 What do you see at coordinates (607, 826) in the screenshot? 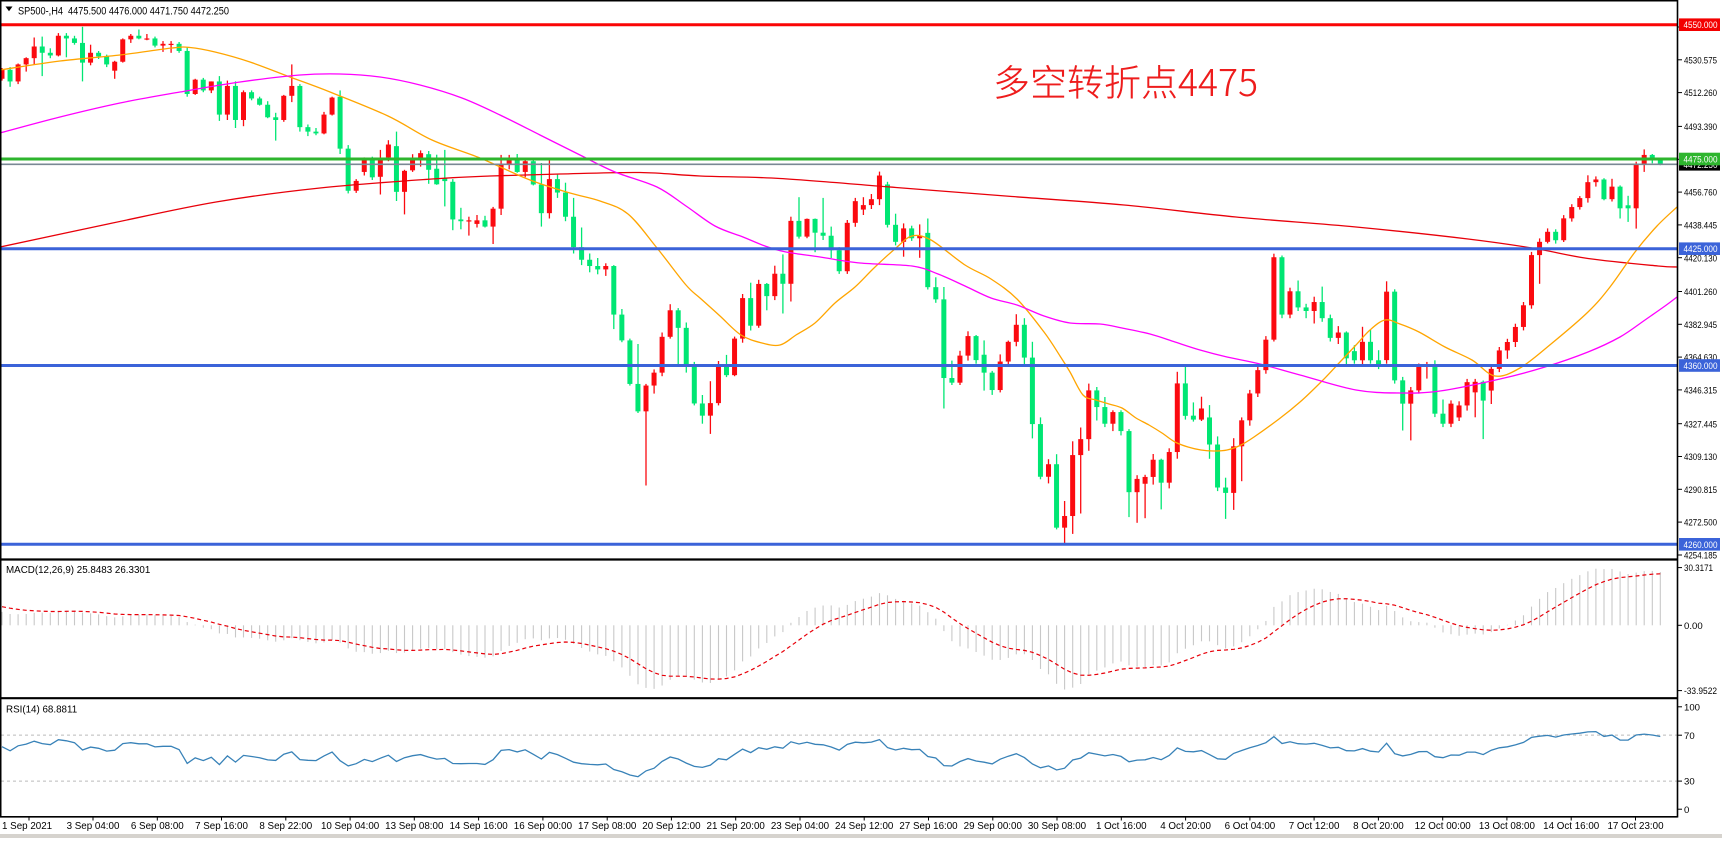
I see `svg-text: 17 Sep 08:00` at bounding box center [607, 826].